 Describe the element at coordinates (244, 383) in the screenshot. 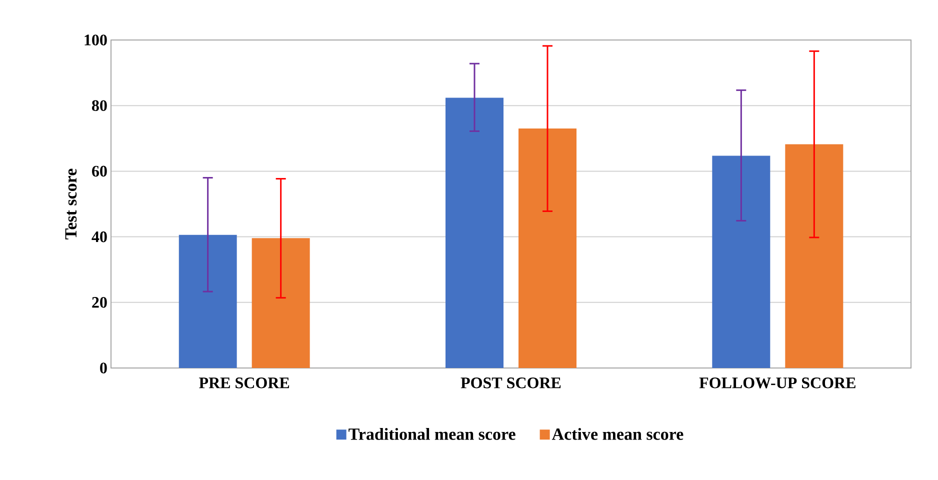

I see `x-tick-label: PRE SCORE` at that location.